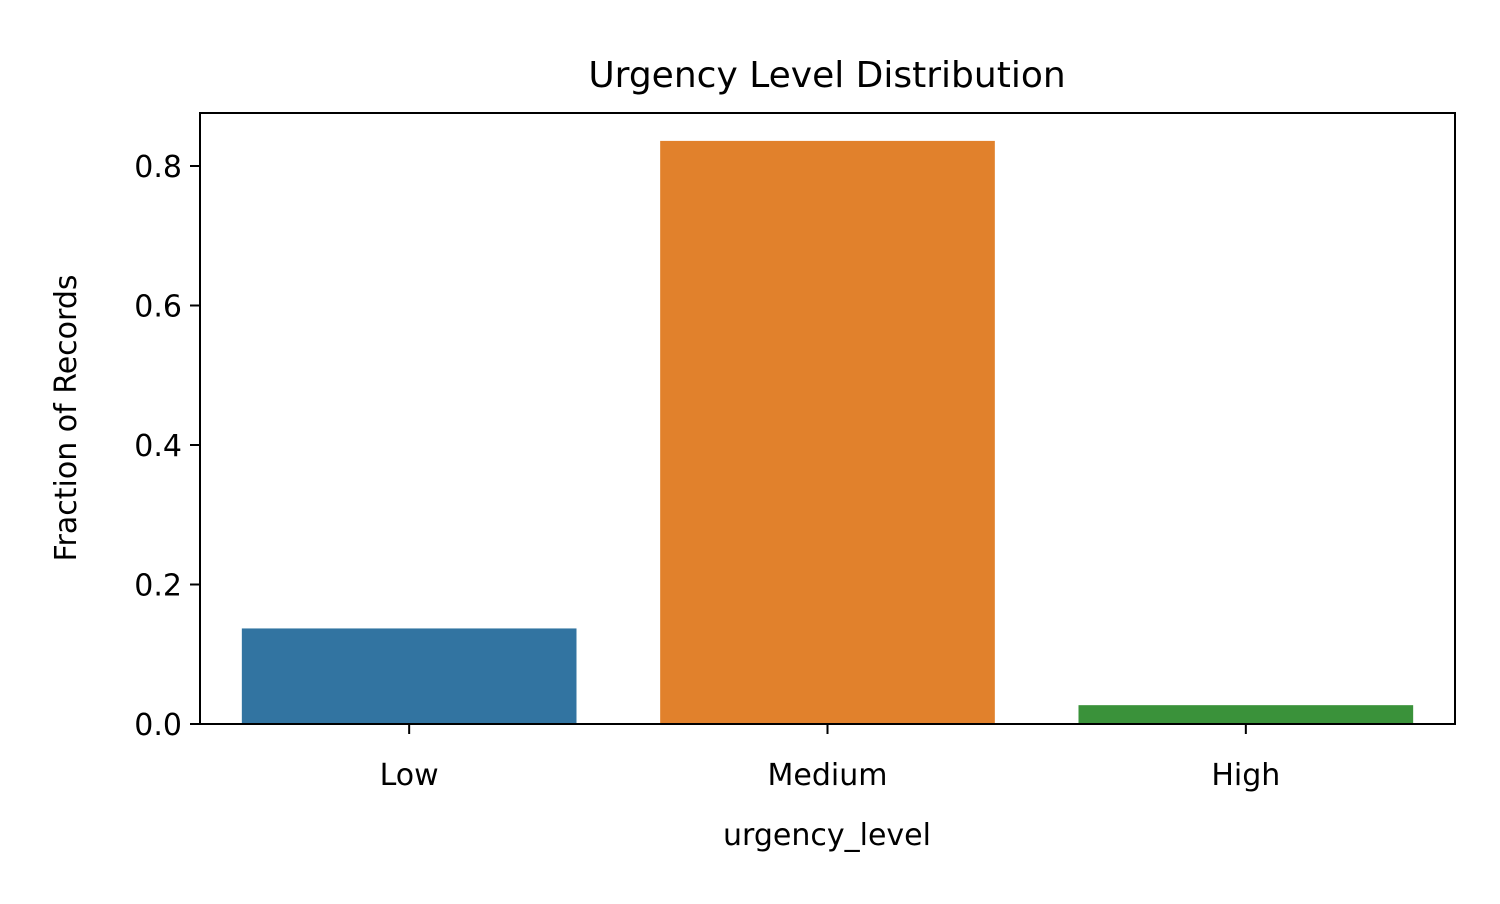 Image resolution: width=1500 pixels, height=904 pixels. I want to click on y-axis: 0.0 0.2 0.4 0.6 0.8, so click(167, 446).